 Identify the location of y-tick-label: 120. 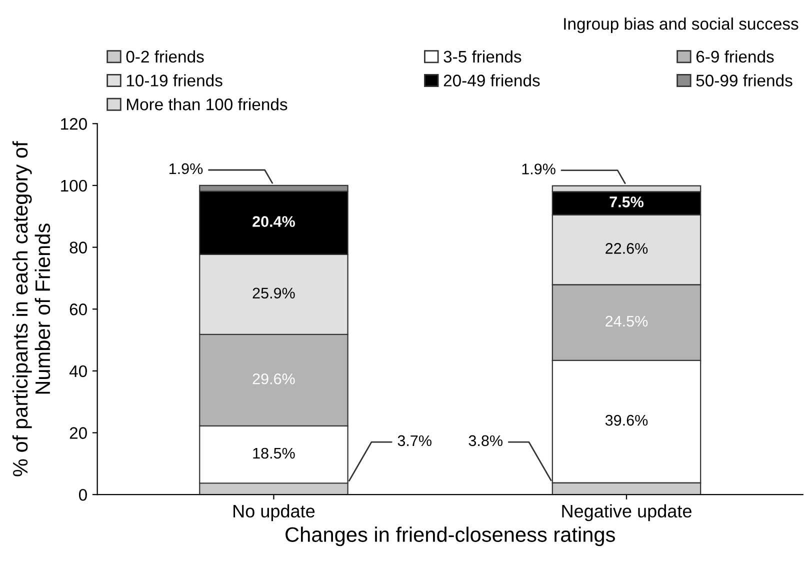
(74, 124).